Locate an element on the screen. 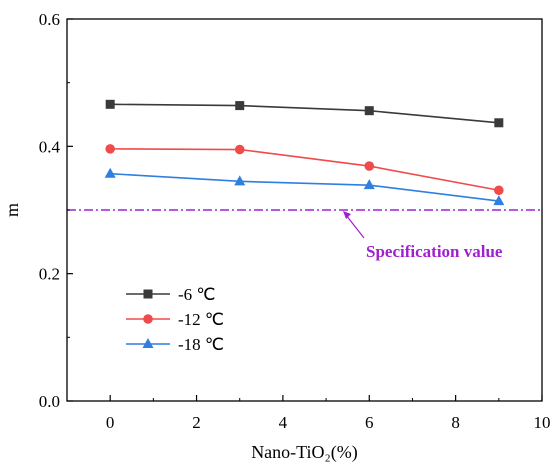 Image resolution: width=550 pixels, height=475 pixels. legend: -6 ℃ -12 ℃ -18 ℃ is located at coordinates (175, 319).